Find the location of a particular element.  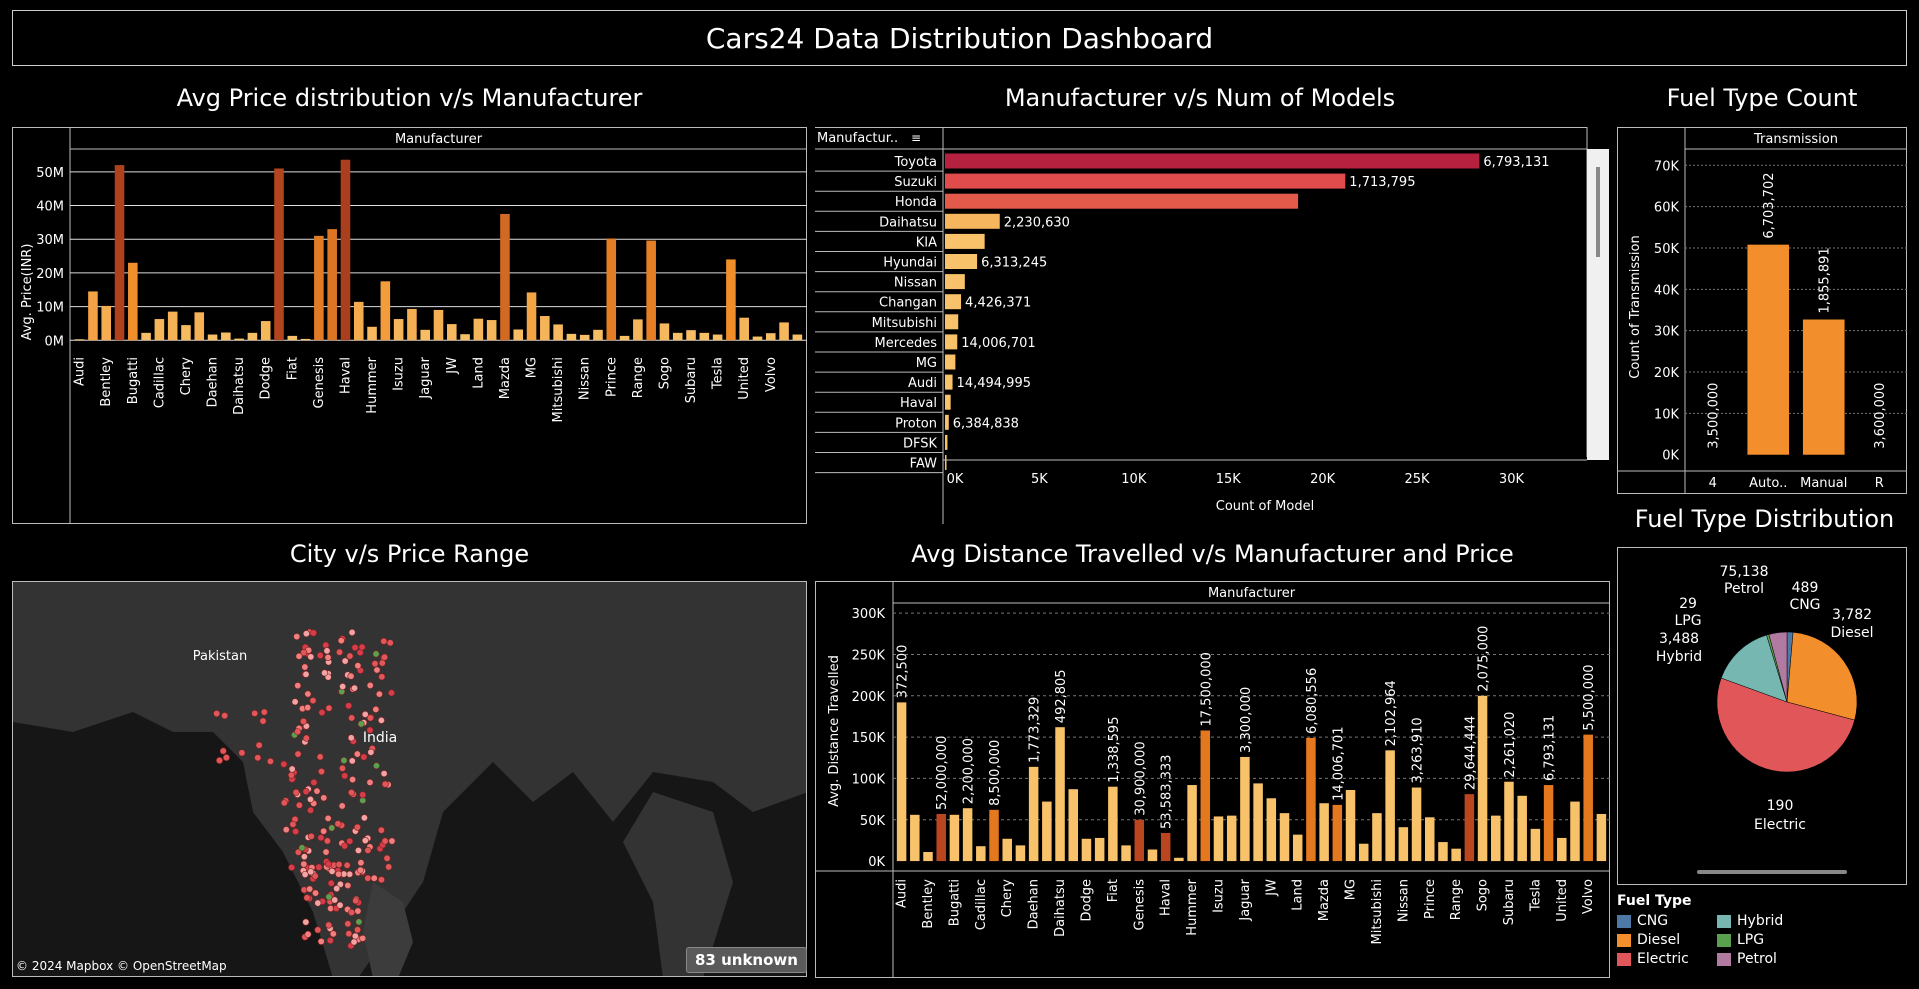

models-xtick: 0K is located at coordinates (955, 479).